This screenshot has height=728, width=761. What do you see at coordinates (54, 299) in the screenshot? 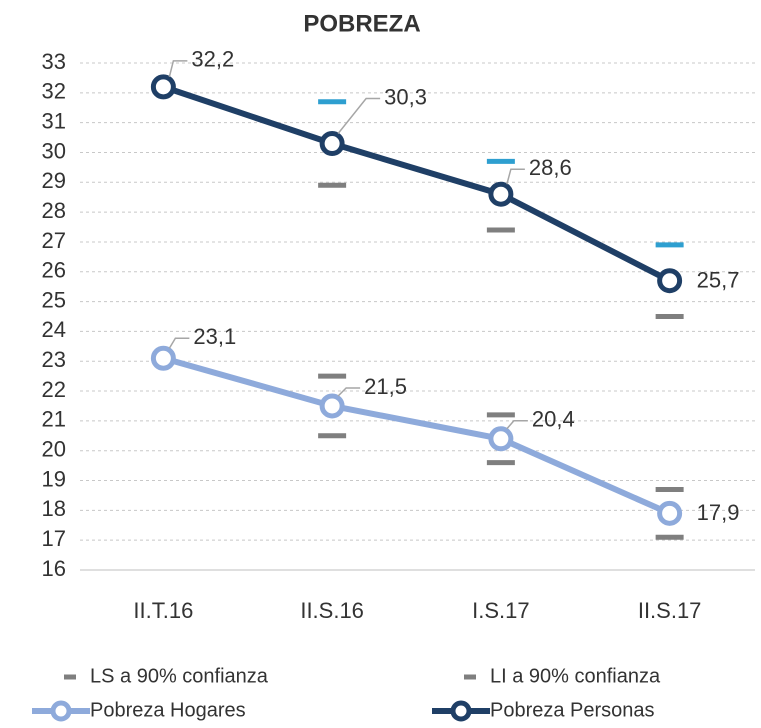
I see `y-tick-label: 25` at bounding box center [54, 299].